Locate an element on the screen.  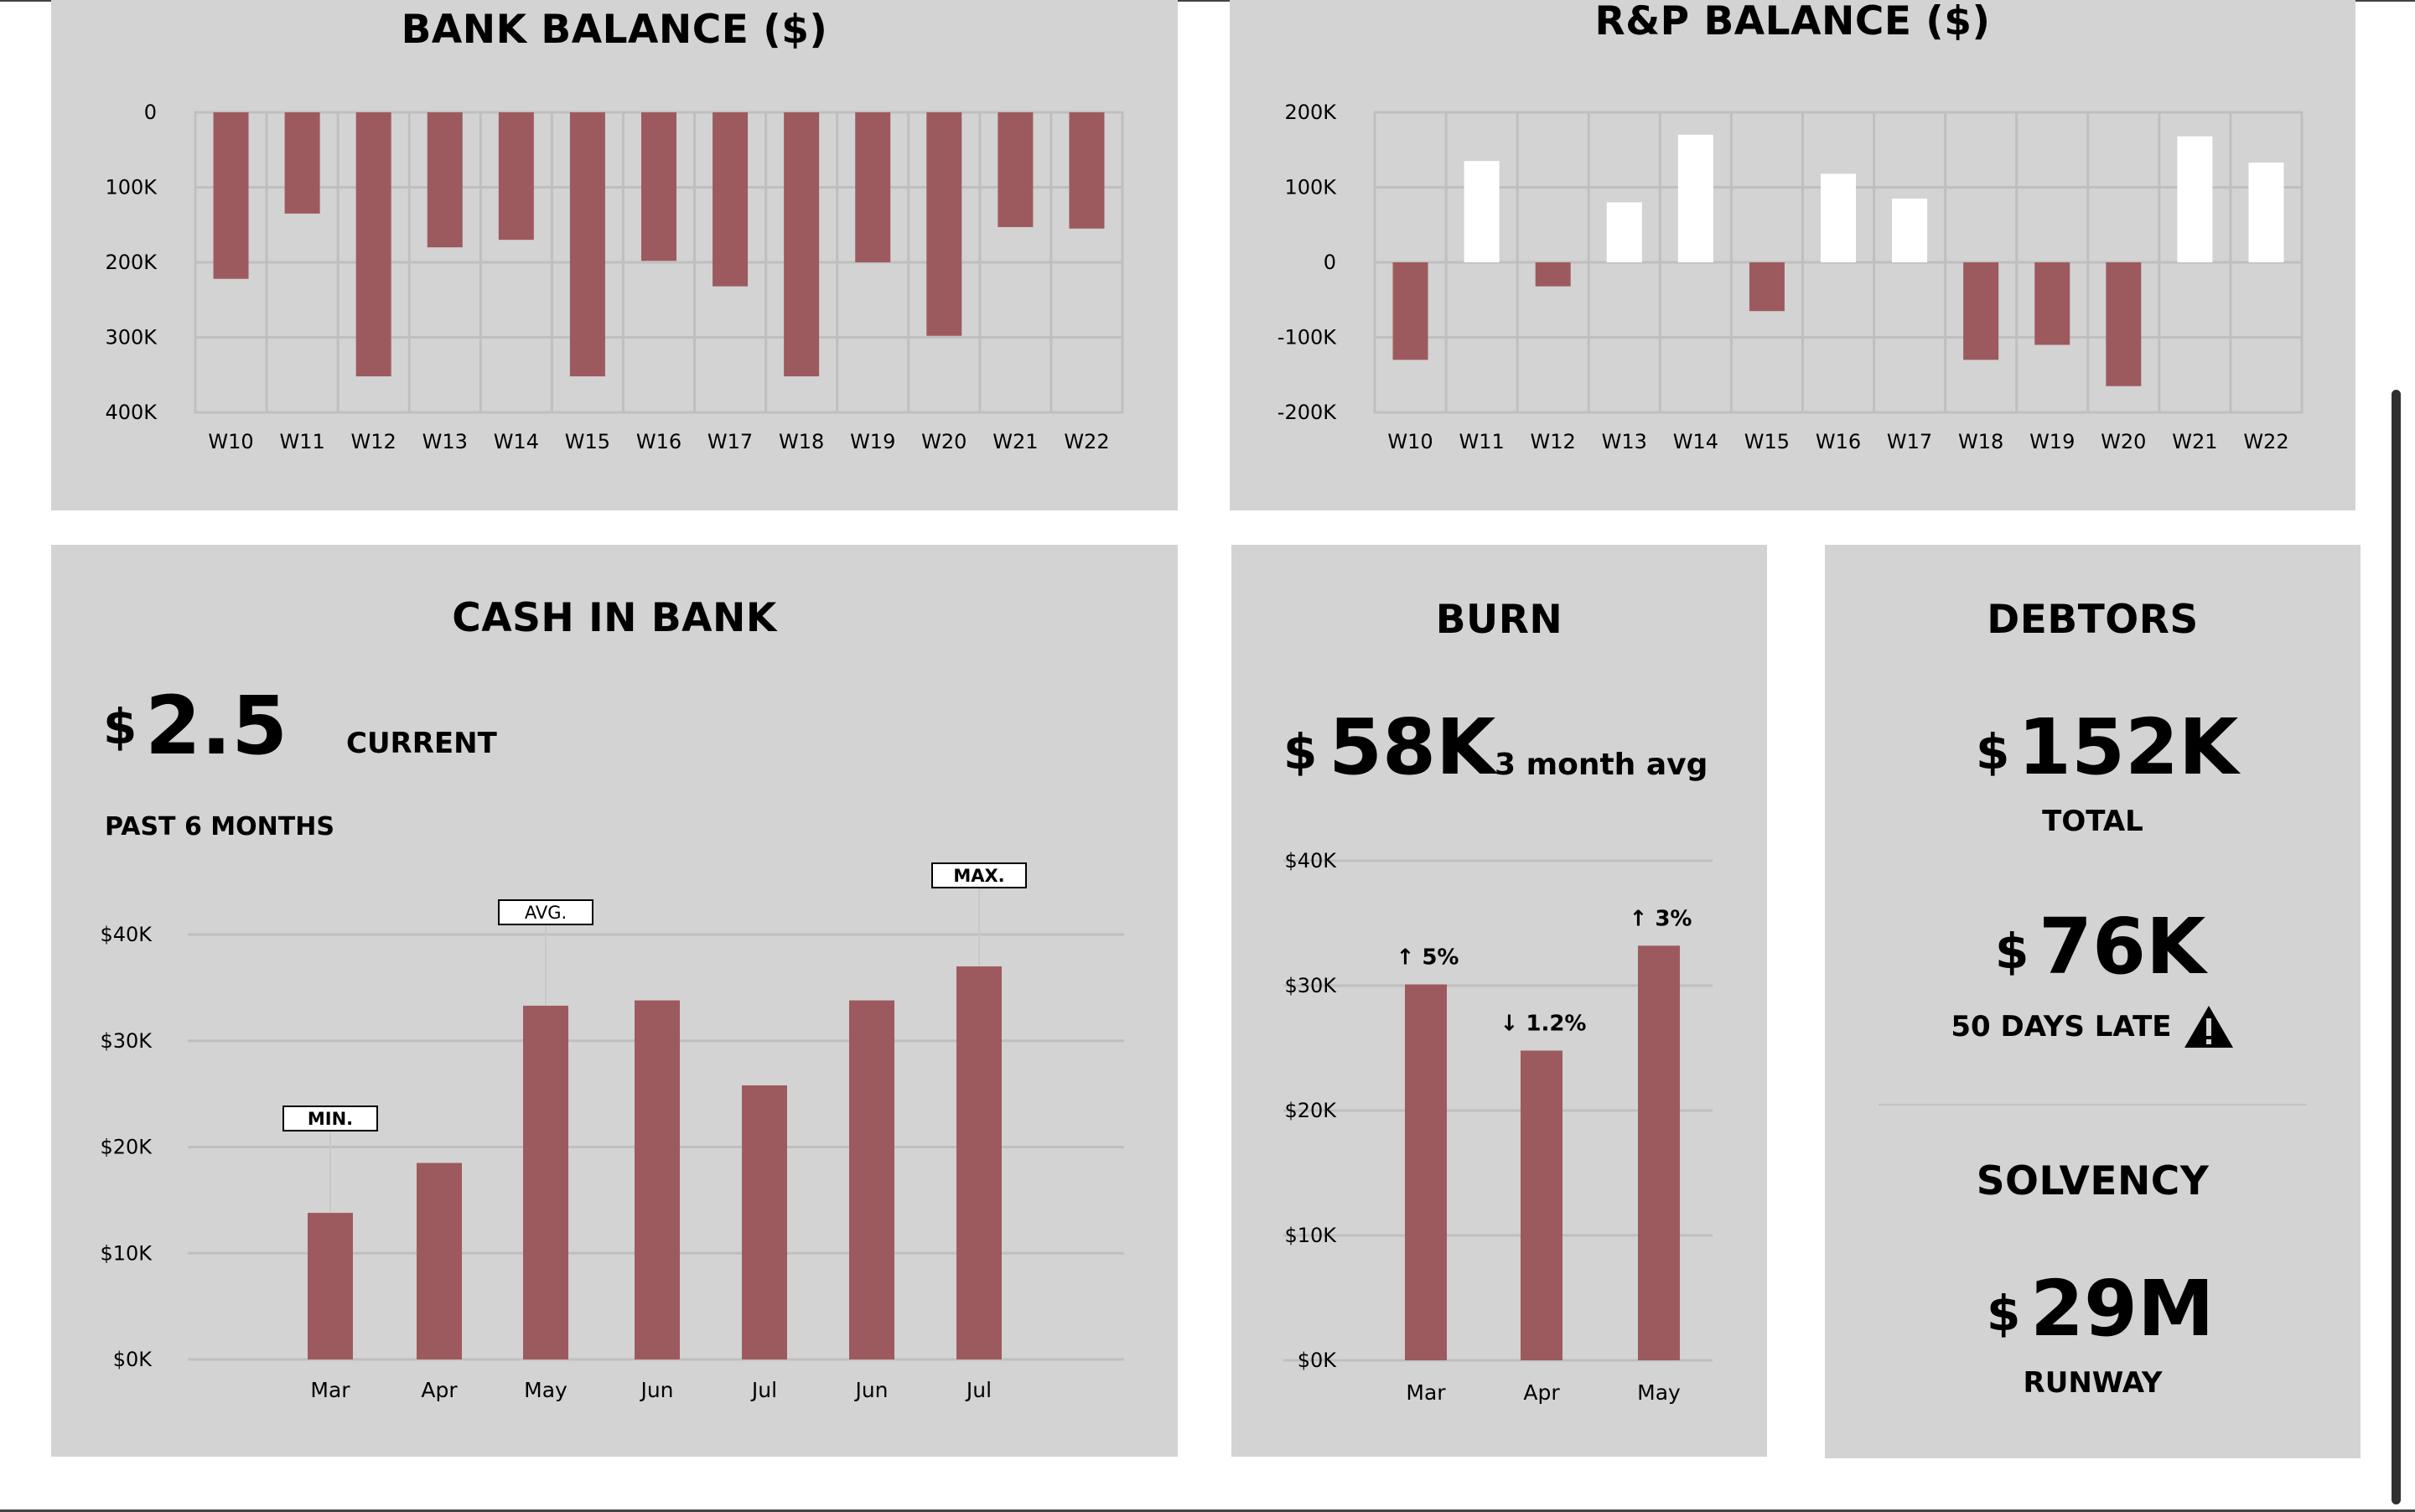
rp-xtick-label: W17 is located at coordinates (1909, 441).